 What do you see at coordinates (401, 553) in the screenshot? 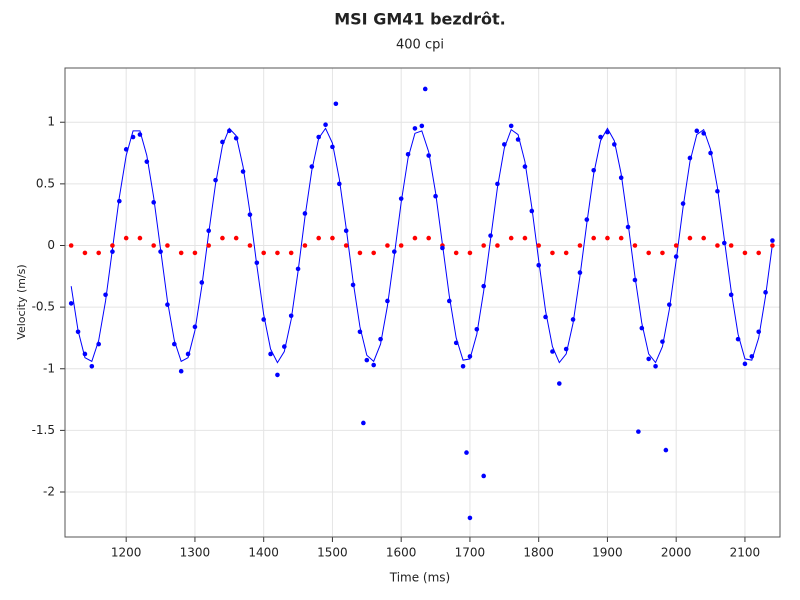
I see `x-tick-label: 1600` at bounding box center [401, 553].